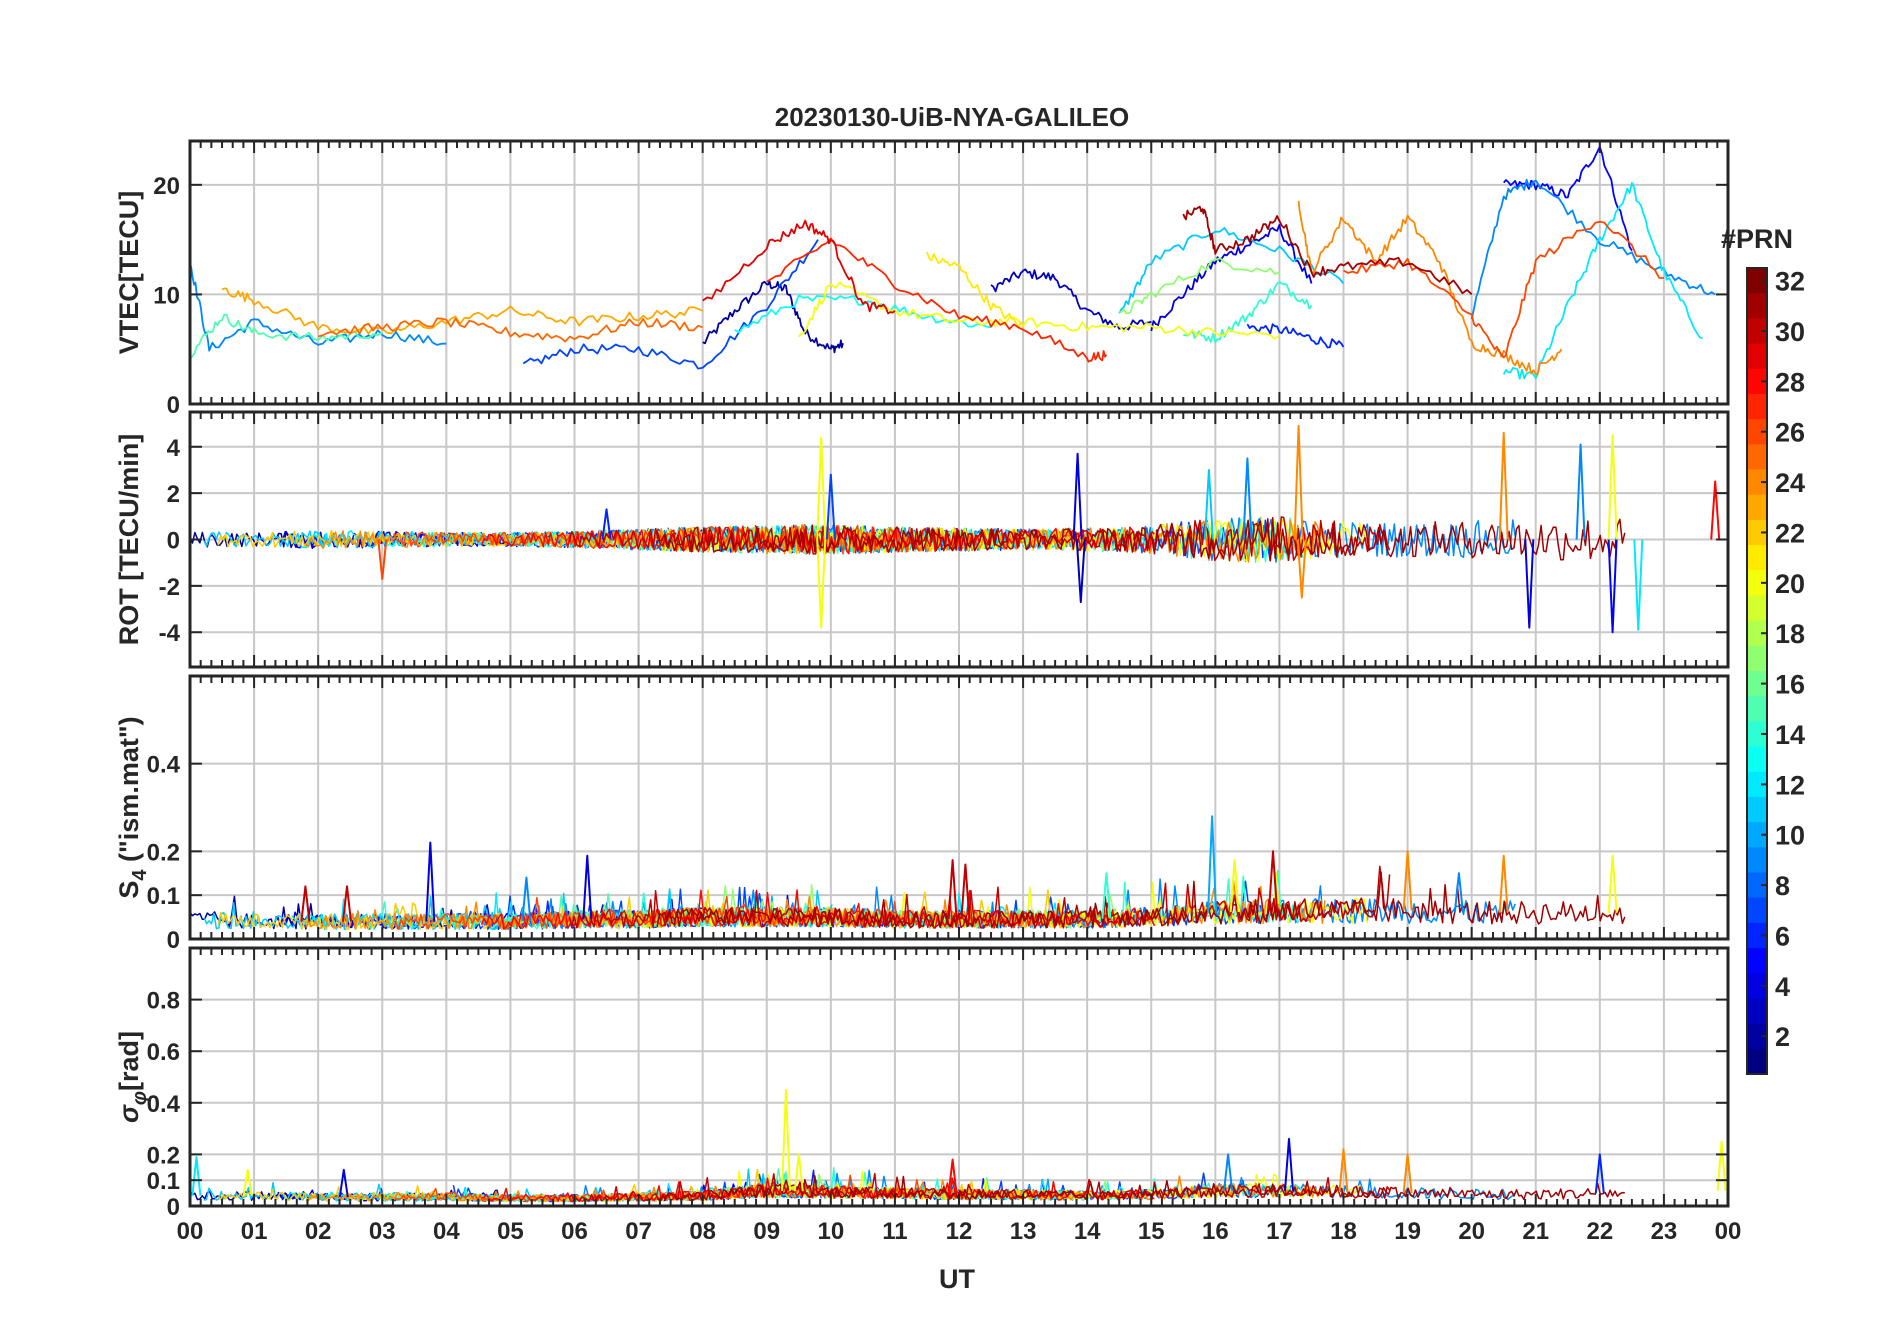  What do you see at coordinates (574, 1231) in the screenshot?
I see `xtick-label: 06` at bounding box center [574, 1231].